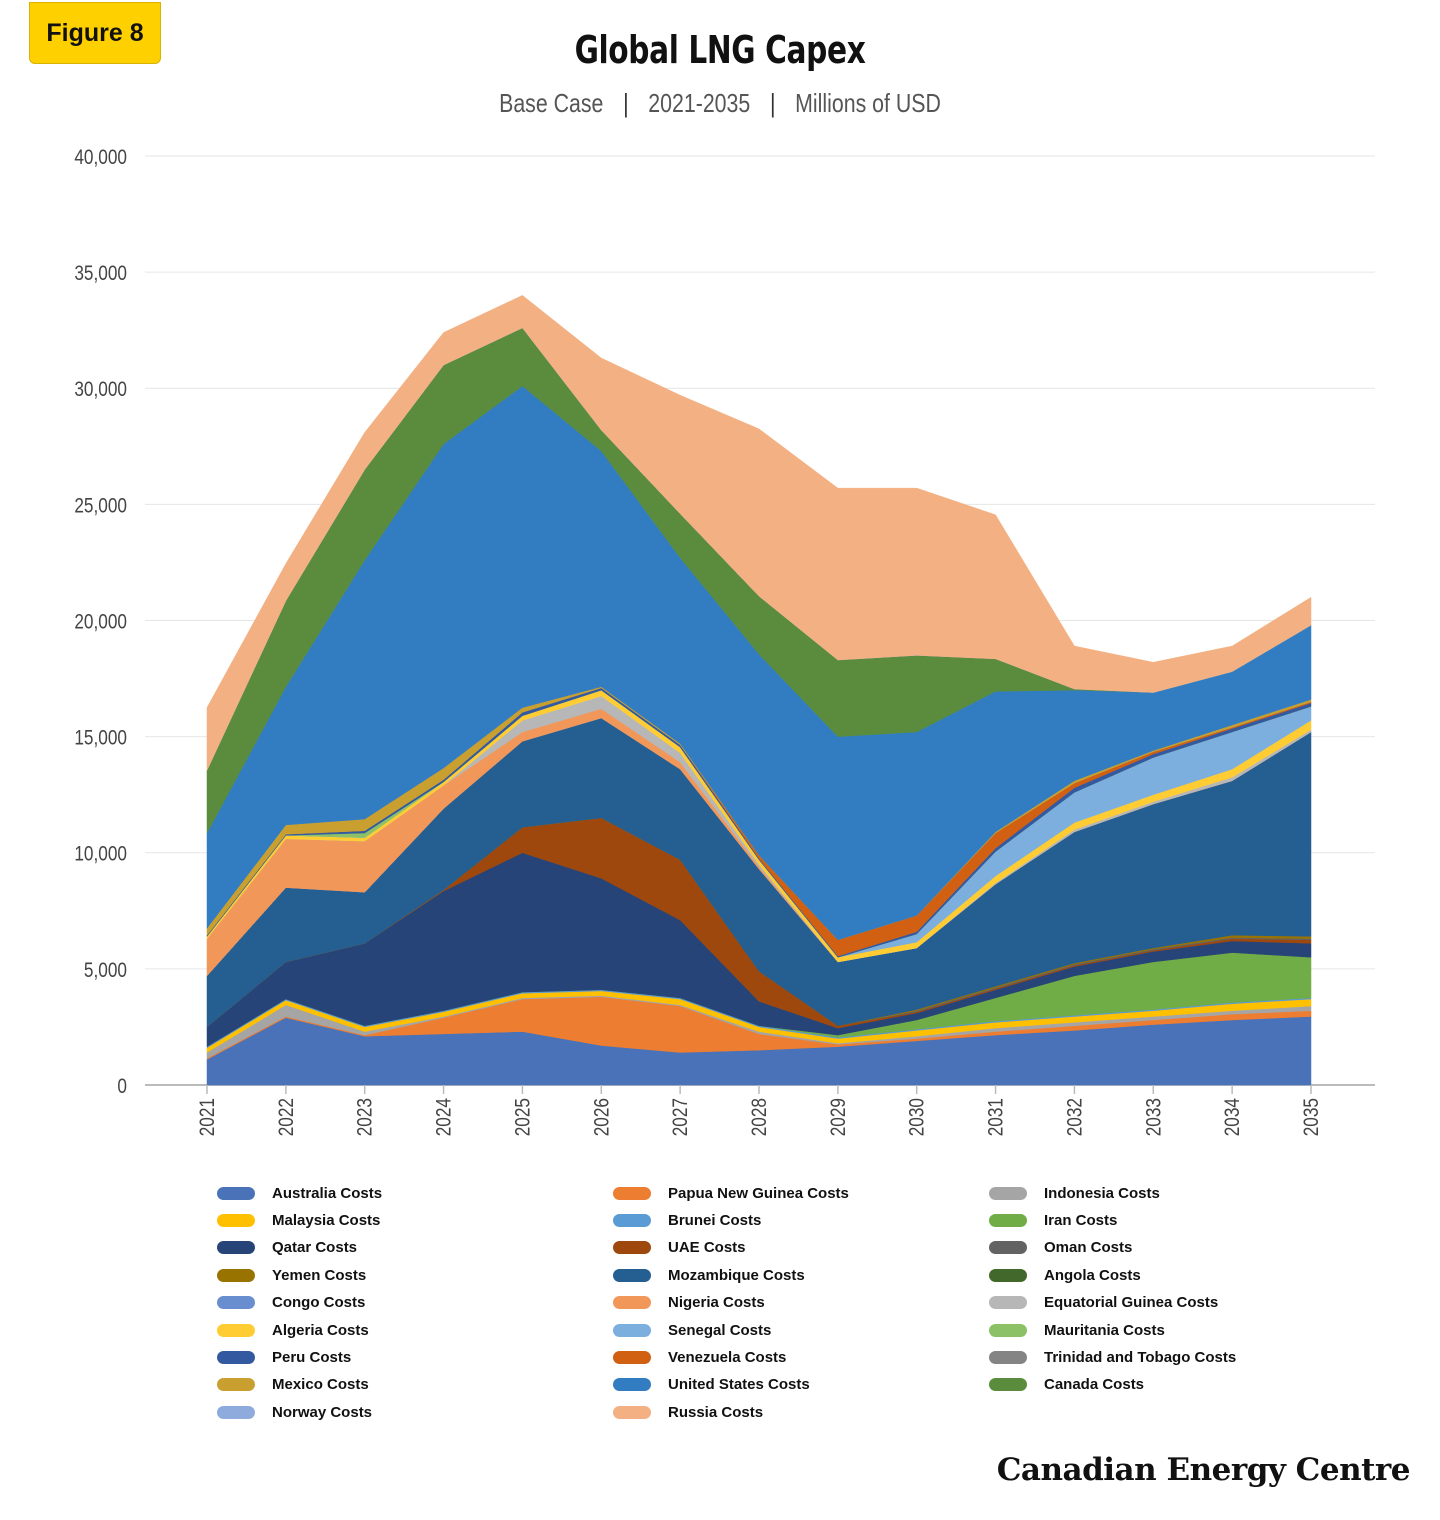 The width and height of the screenshot is (1440, 1520). What do you see at coordinates (716, 1412) in the screenshot?
I see `legend-label: Russia Costs` at bounding box center [716, 1412].